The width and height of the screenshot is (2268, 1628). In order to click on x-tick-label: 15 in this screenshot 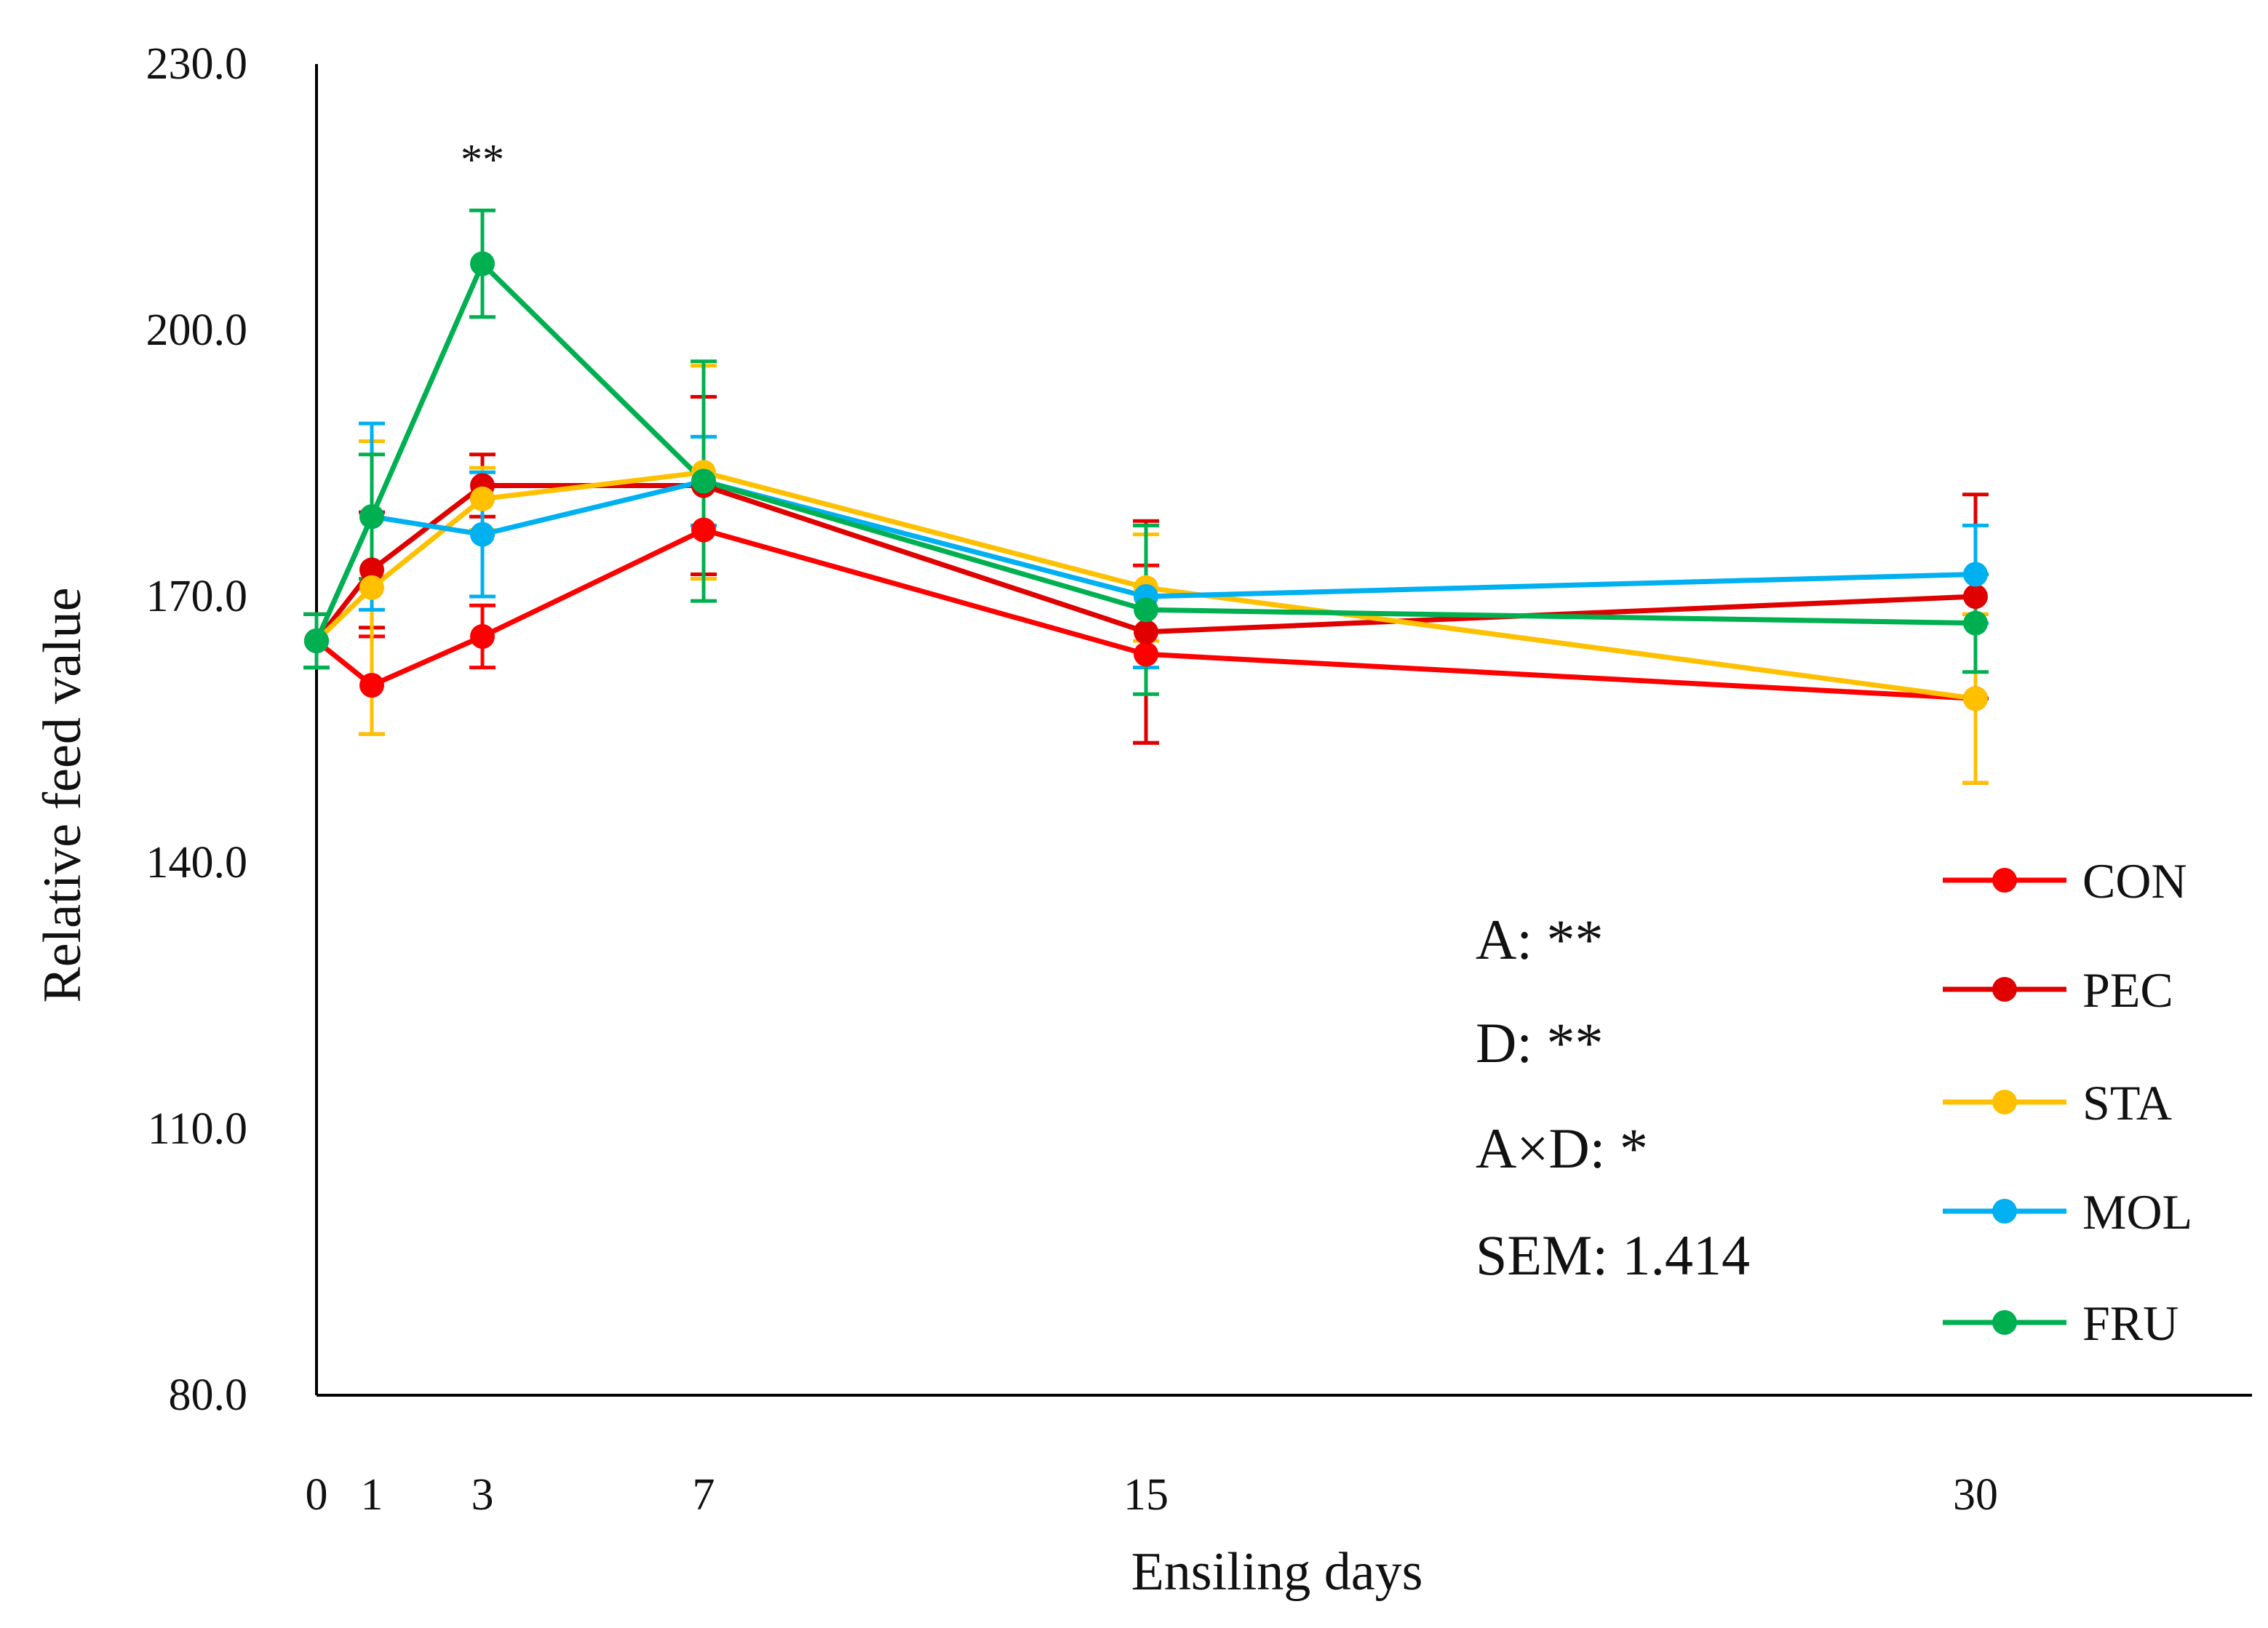, I will do `click(1146, 1495)`.